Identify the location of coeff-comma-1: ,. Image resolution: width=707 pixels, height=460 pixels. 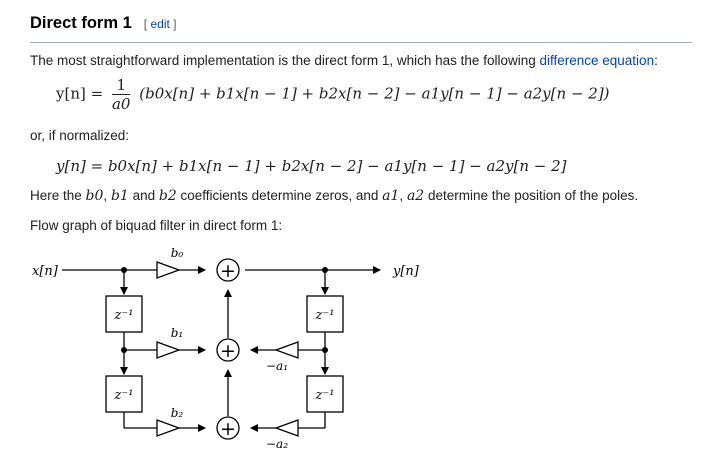
(105, 195).